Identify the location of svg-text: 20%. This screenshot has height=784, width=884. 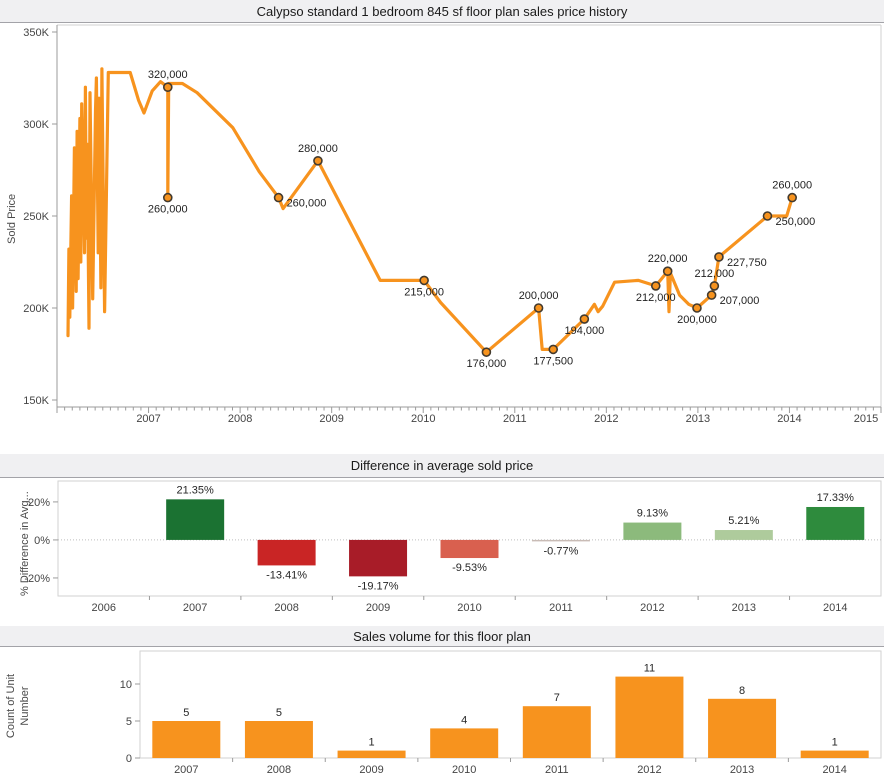
(39, 503).